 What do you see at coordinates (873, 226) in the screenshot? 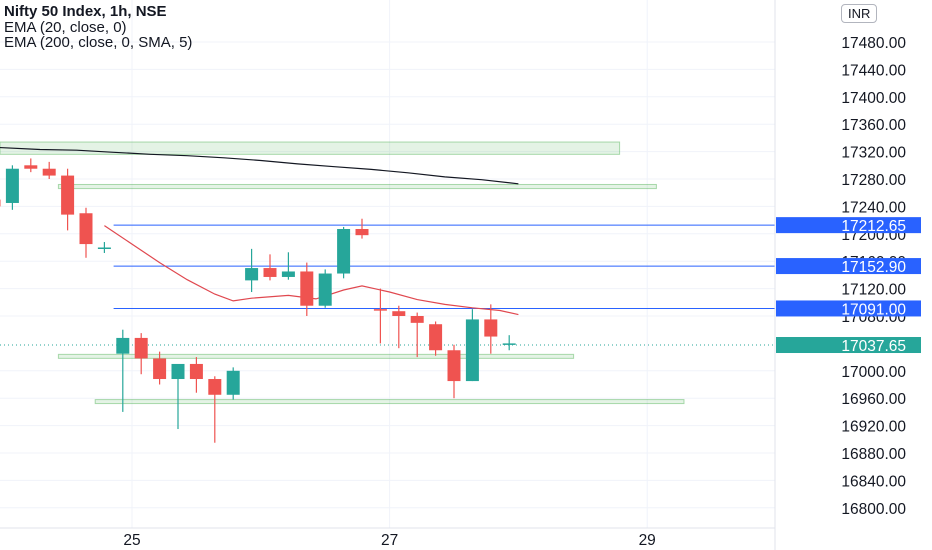
I see `level-price-label: 17212.65` at bounding box center [873, 226].